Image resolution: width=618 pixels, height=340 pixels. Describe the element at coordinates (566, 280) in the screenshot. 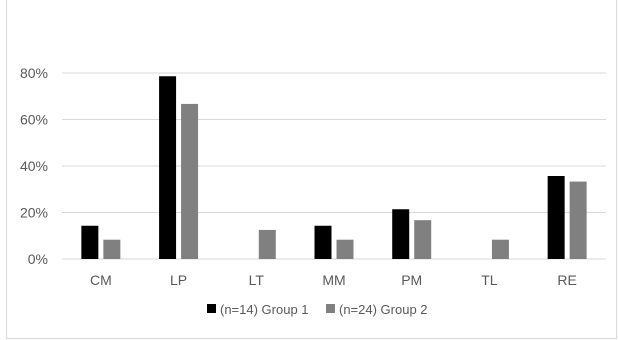

I see `x-tick-label-re: RE` at that location.